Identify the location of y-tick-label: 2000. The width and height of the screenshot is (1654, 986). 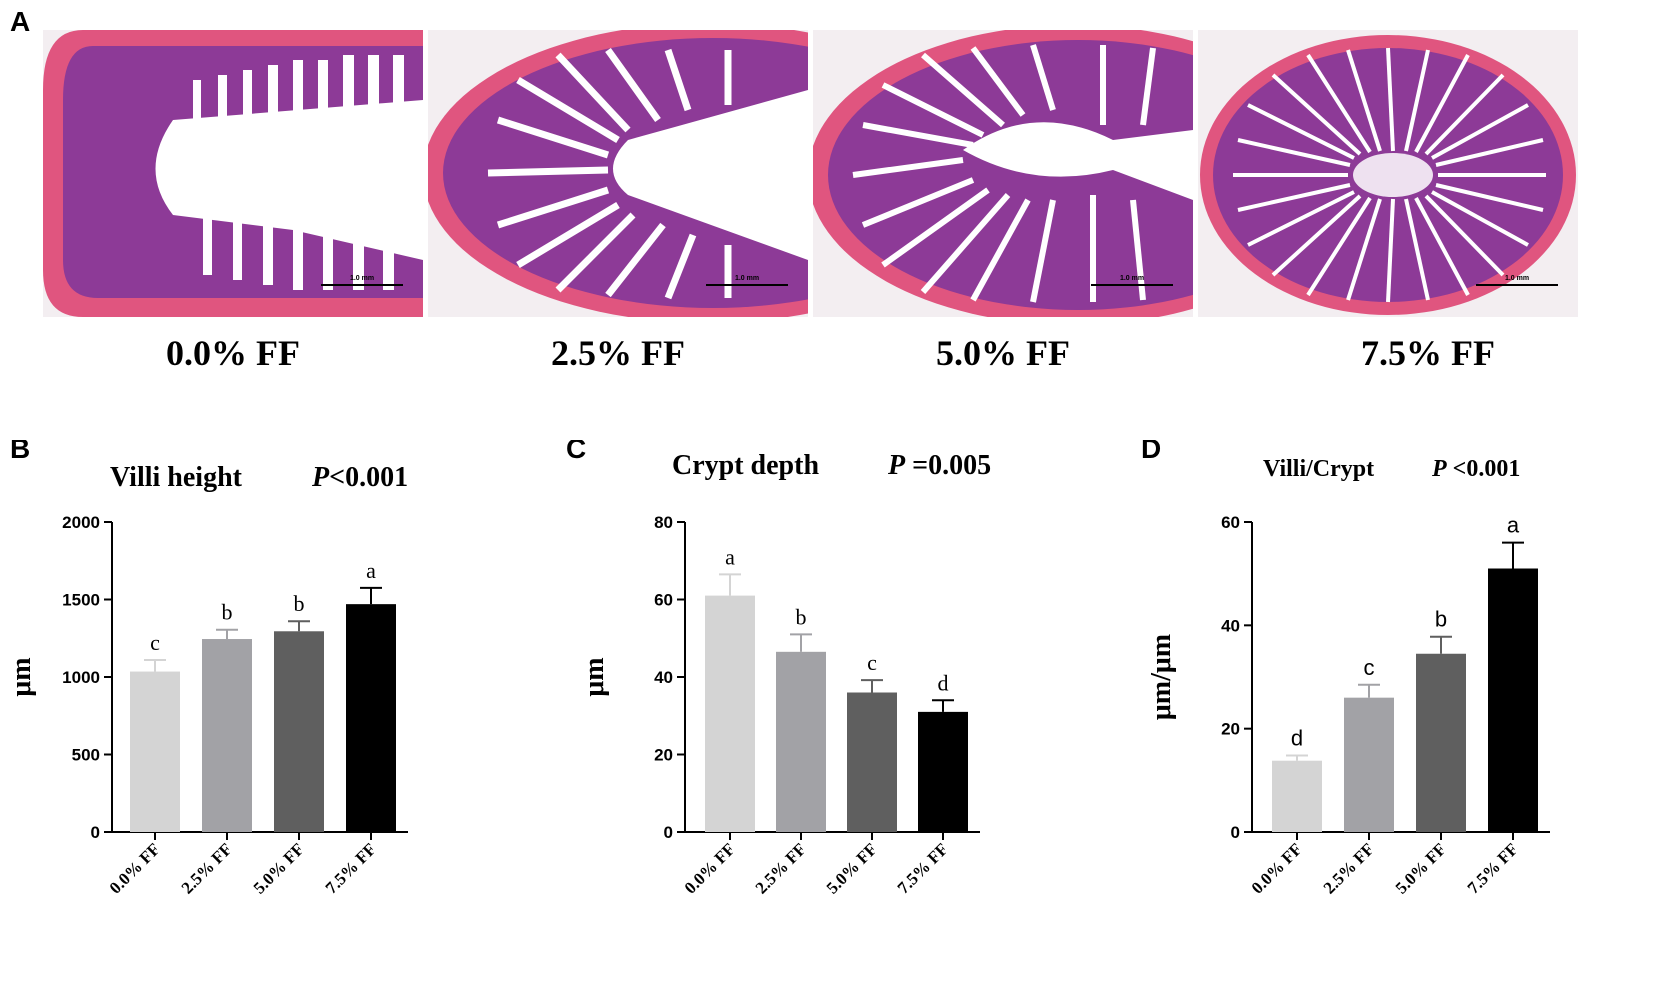
(81, 522).